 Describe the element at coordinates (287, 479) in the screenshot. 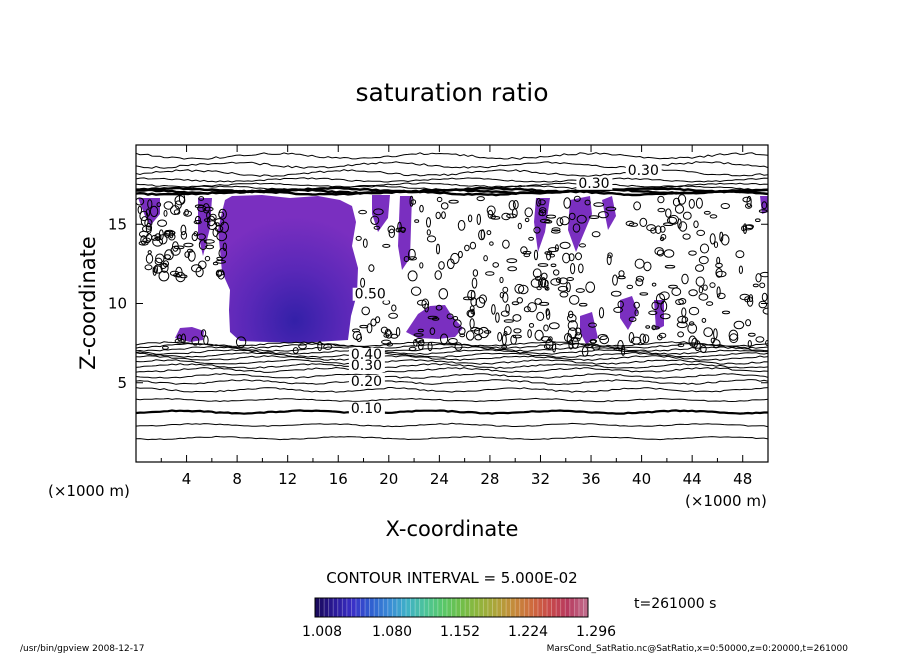

I see `x-tick-label: 12` at that location.